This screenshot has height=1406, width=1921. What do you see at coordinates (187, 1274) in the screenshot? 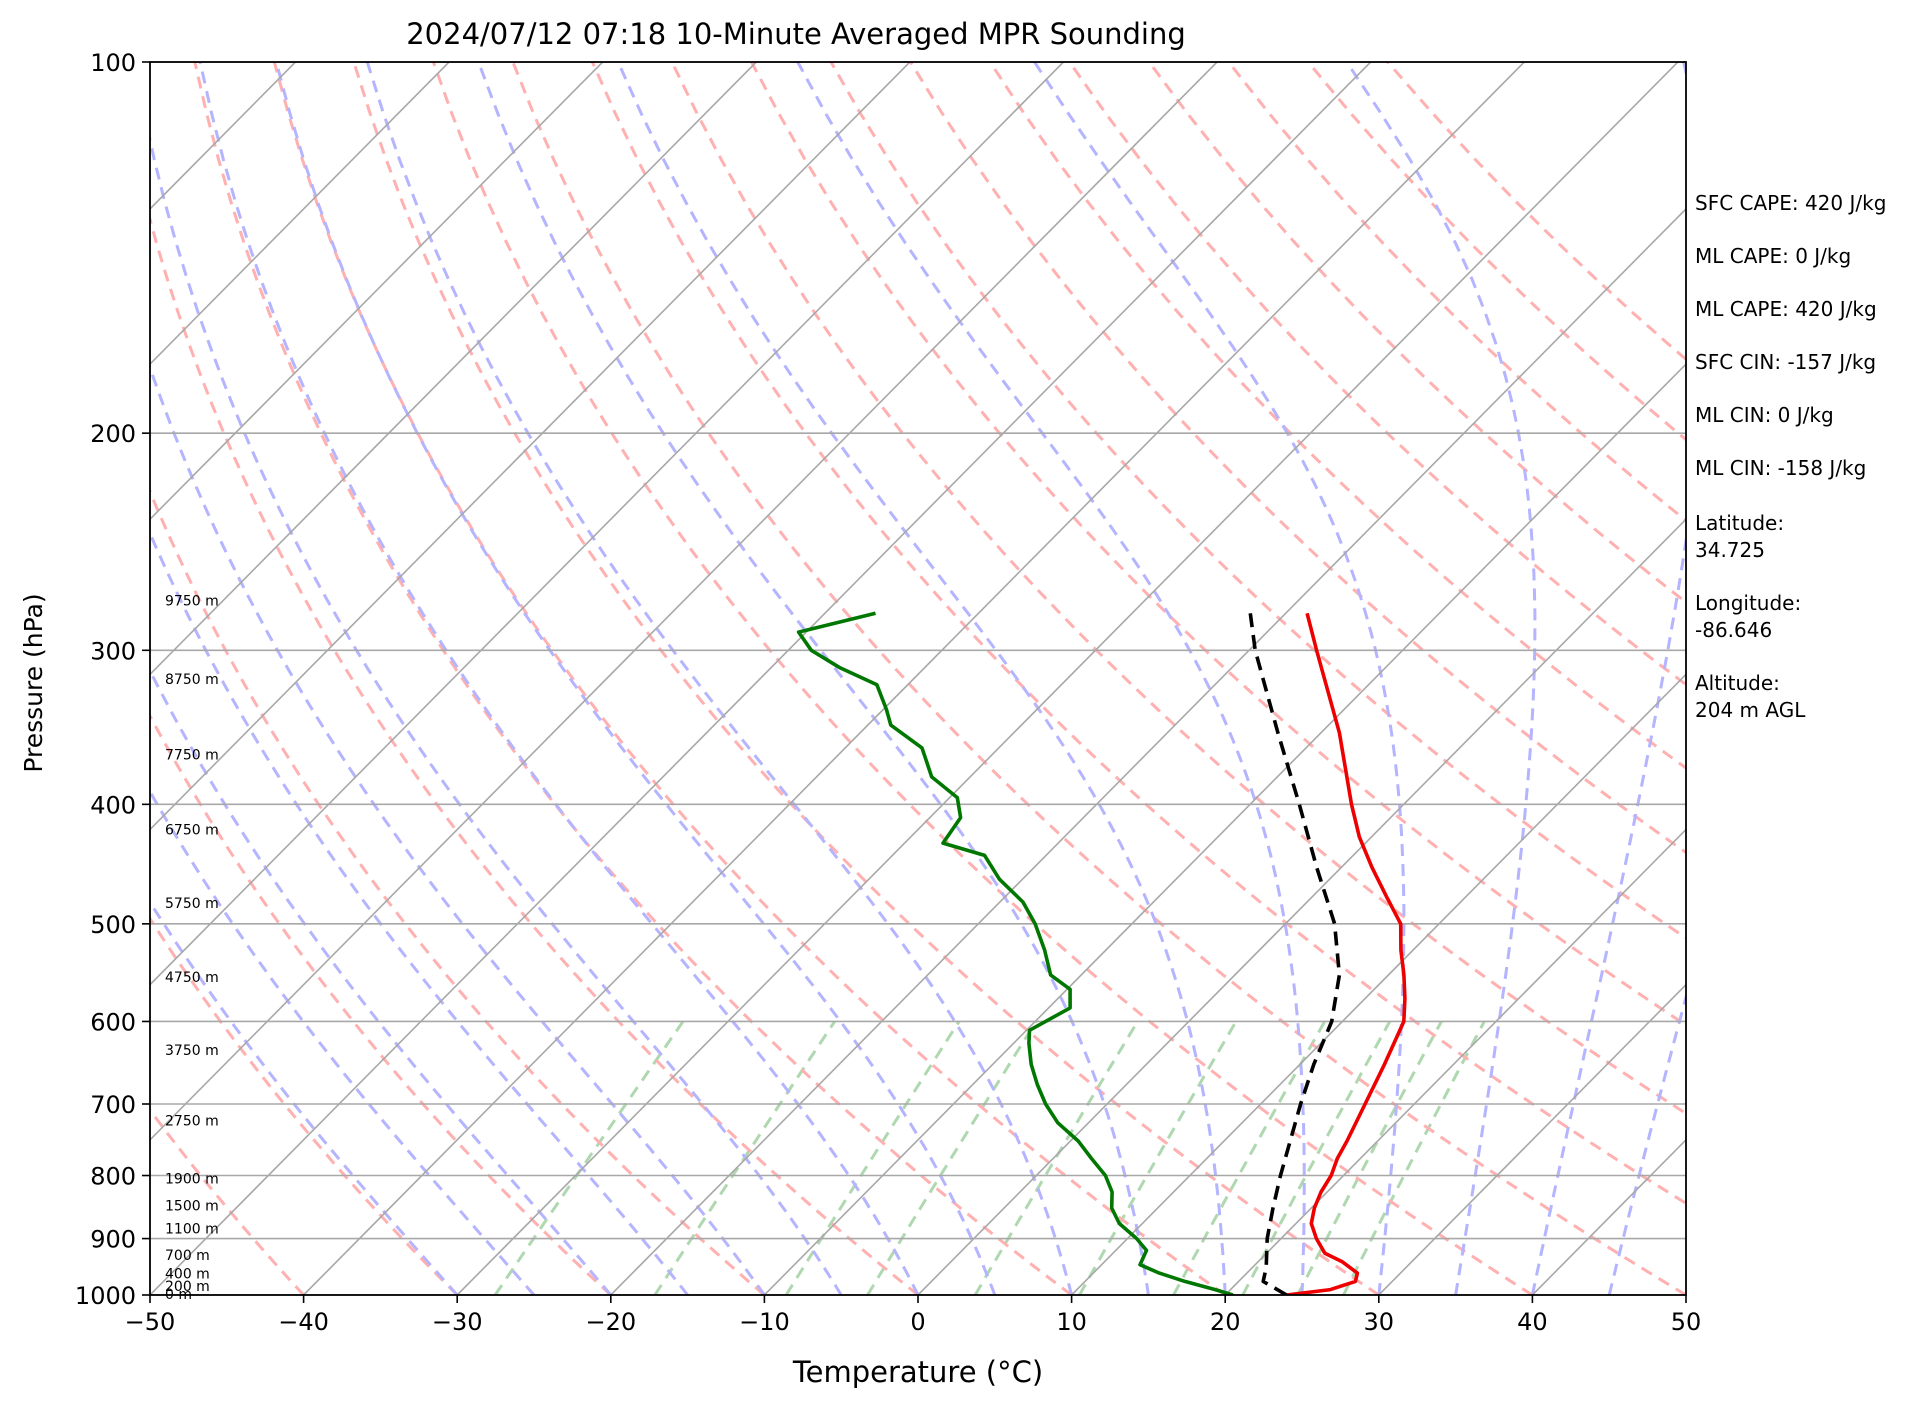
I see `height-label: 400 m` at bounding box center [187, 1274].